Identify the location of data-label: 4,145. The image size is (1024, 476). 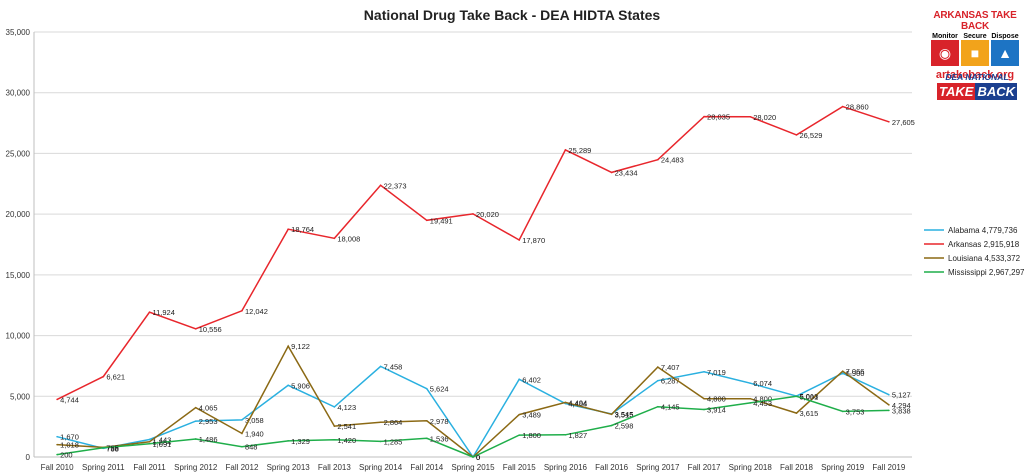
(670, 407).